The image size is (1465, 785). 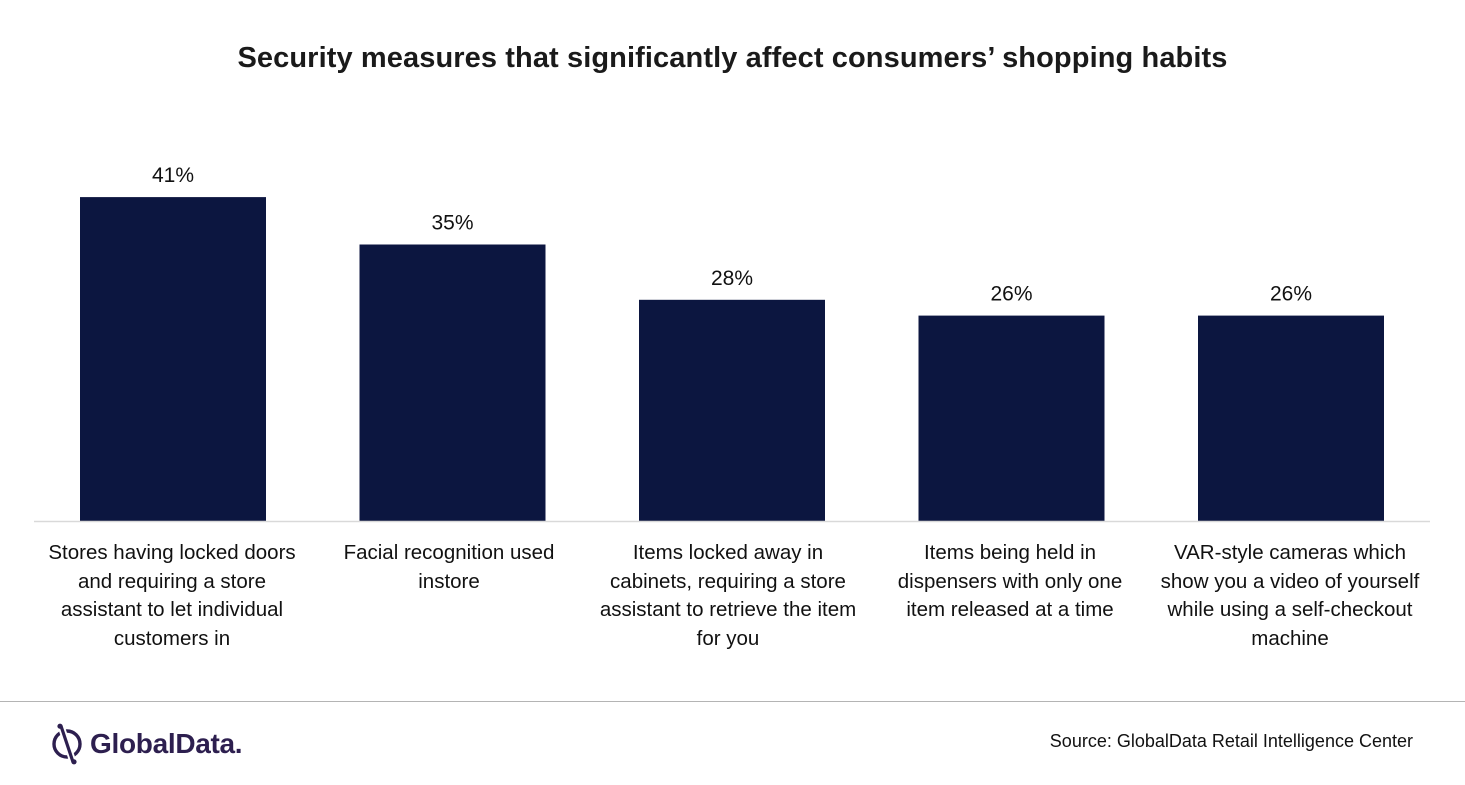 I want to click on data-label: 28%, so click(x=732, y=278).